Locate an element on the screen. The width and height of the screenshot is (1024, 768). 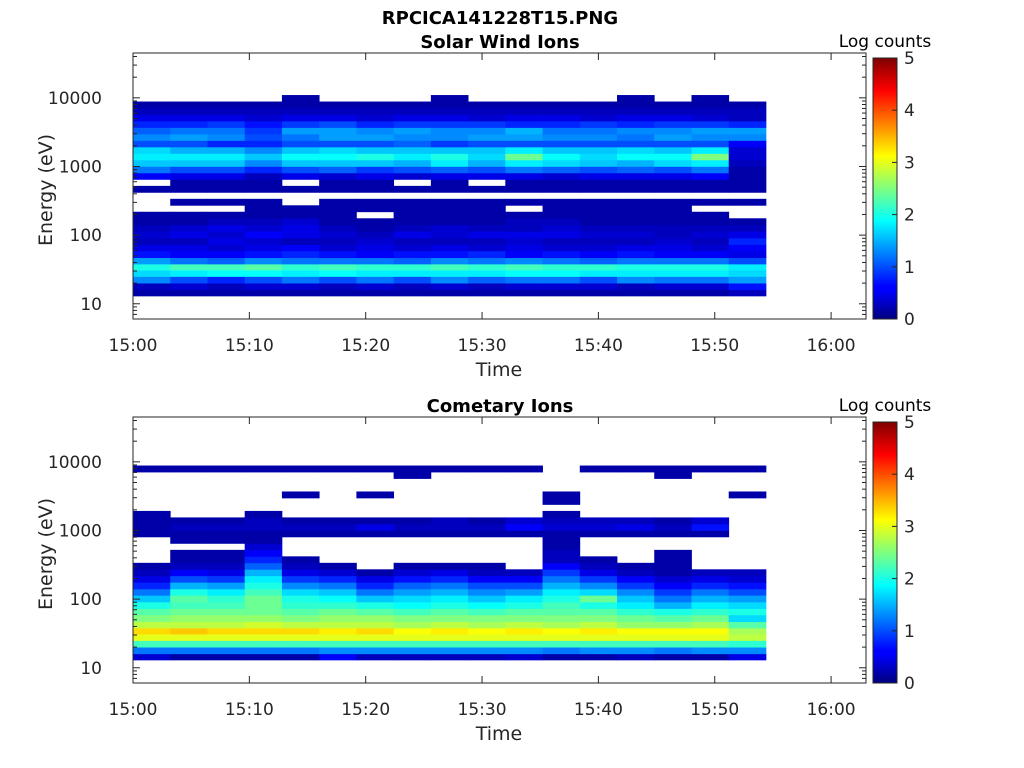
y-axis-label: Energy (eV) is located at coordinates (46, 190).